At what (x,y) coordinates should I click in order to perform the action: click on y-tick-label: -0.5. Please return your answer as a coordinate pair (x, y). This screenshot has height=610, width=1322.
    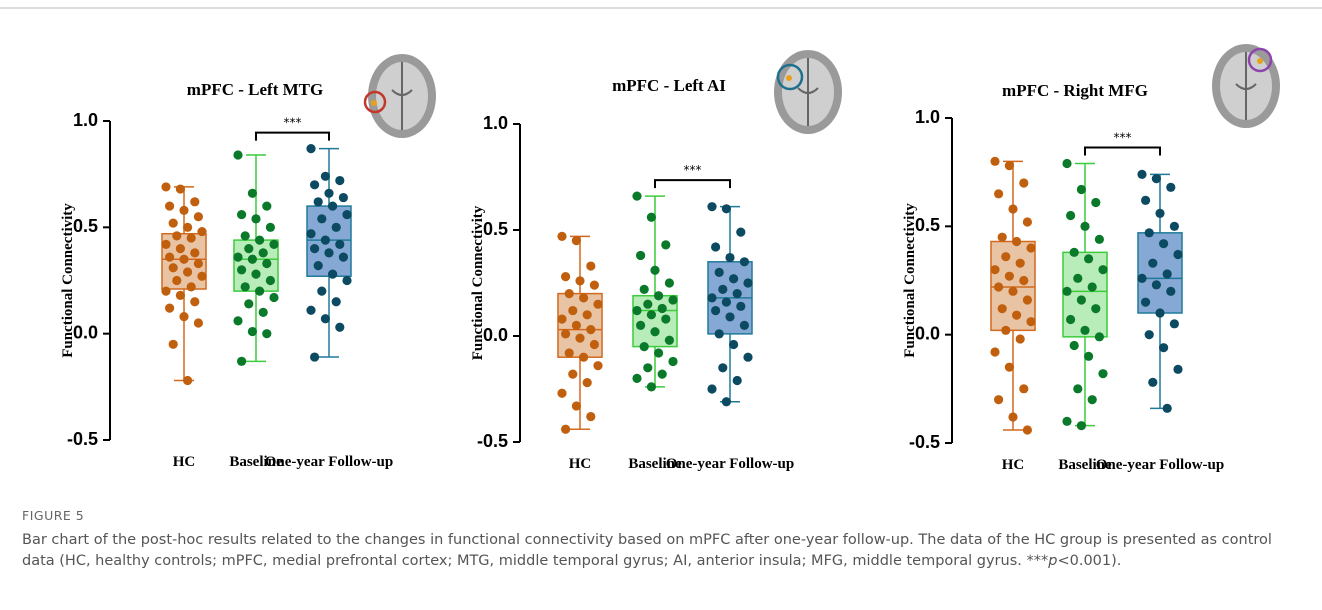
    Looking at the image, I should click on (492, 441).